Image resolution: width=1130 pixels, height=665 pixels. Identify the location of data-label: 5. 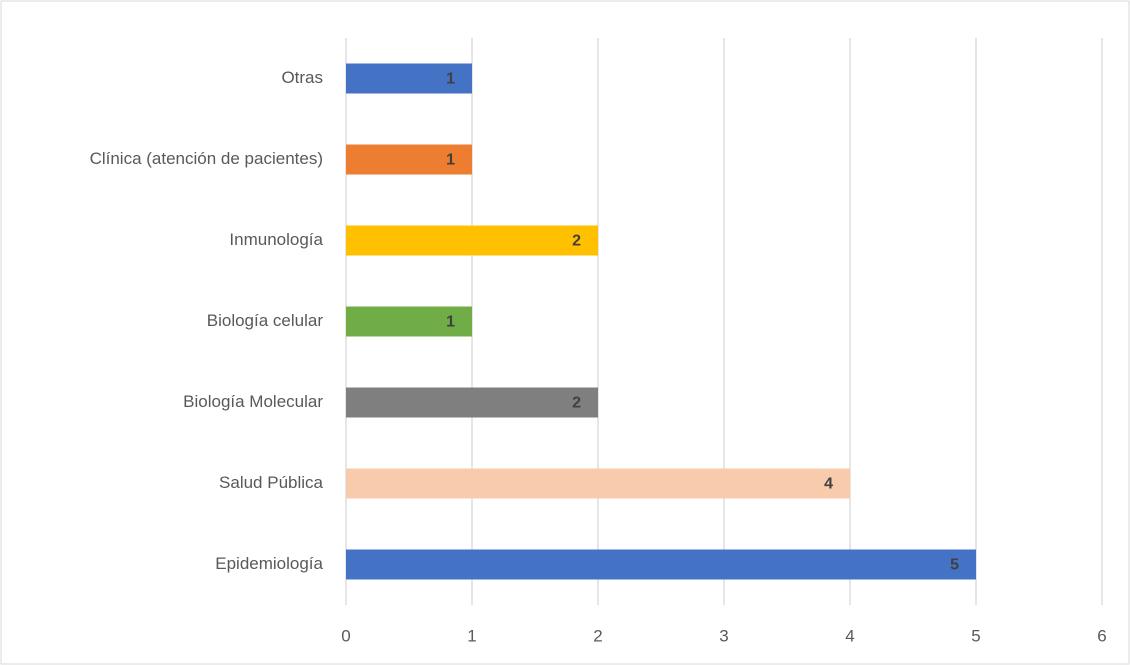
(954, 565).